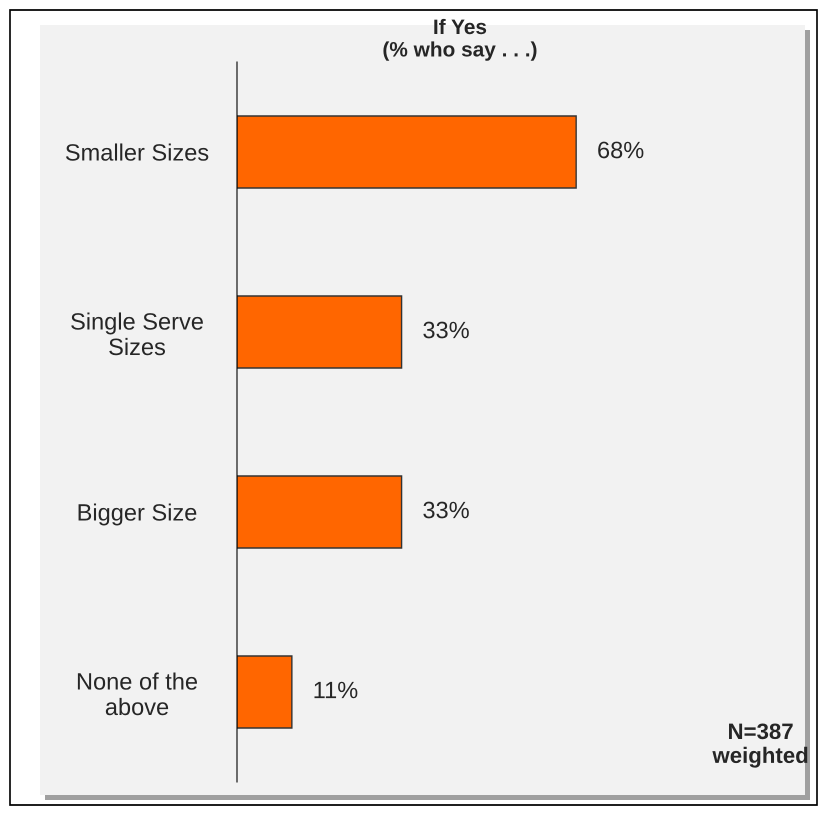 The height and width of the screenshot is (822, 827). I want to click on text: N=387 weighted, so click(760, 745).